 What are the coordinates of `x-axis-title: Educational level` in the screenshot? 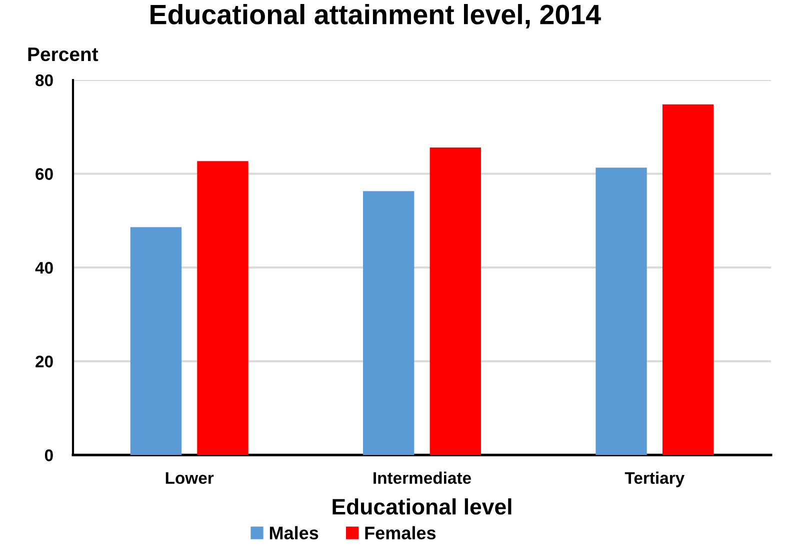 It's located at (422, 506).